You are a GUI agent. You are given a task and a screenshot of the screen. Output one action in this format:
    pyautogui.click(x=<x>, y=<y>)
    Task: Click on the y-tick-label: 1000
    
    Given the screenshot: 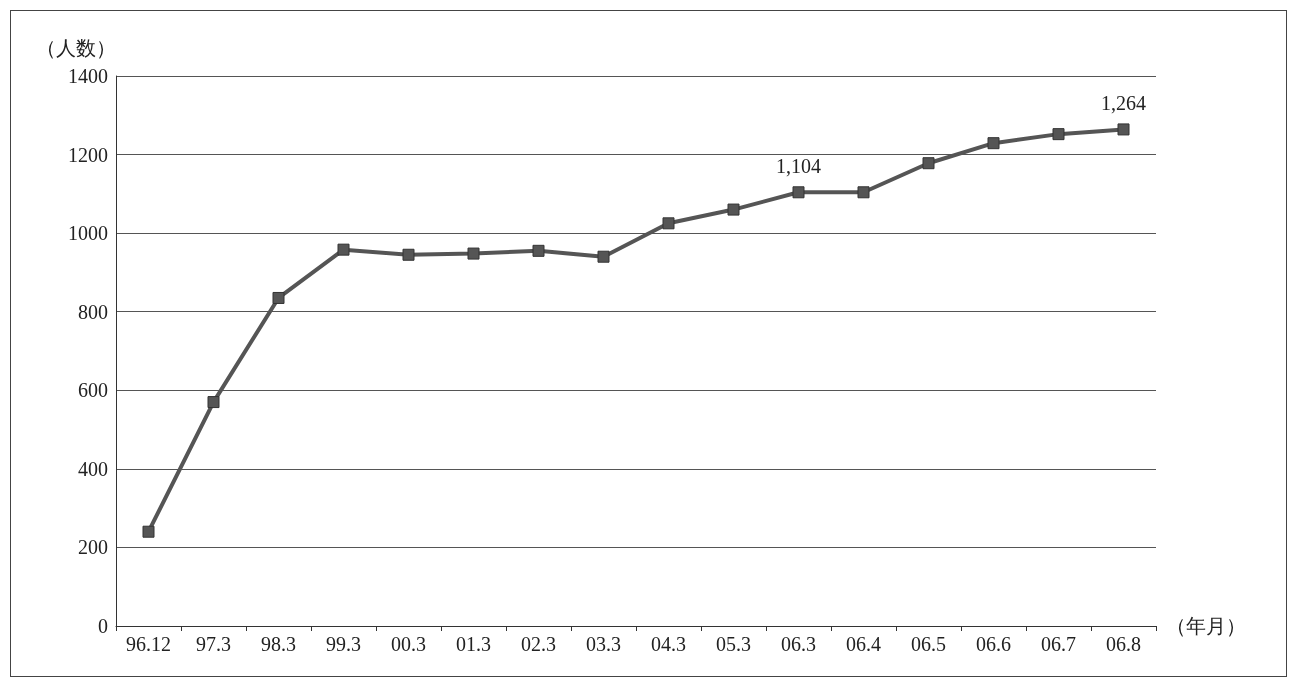 What is the action you would take?
    pyautogui.click(x=88, y=233)
    